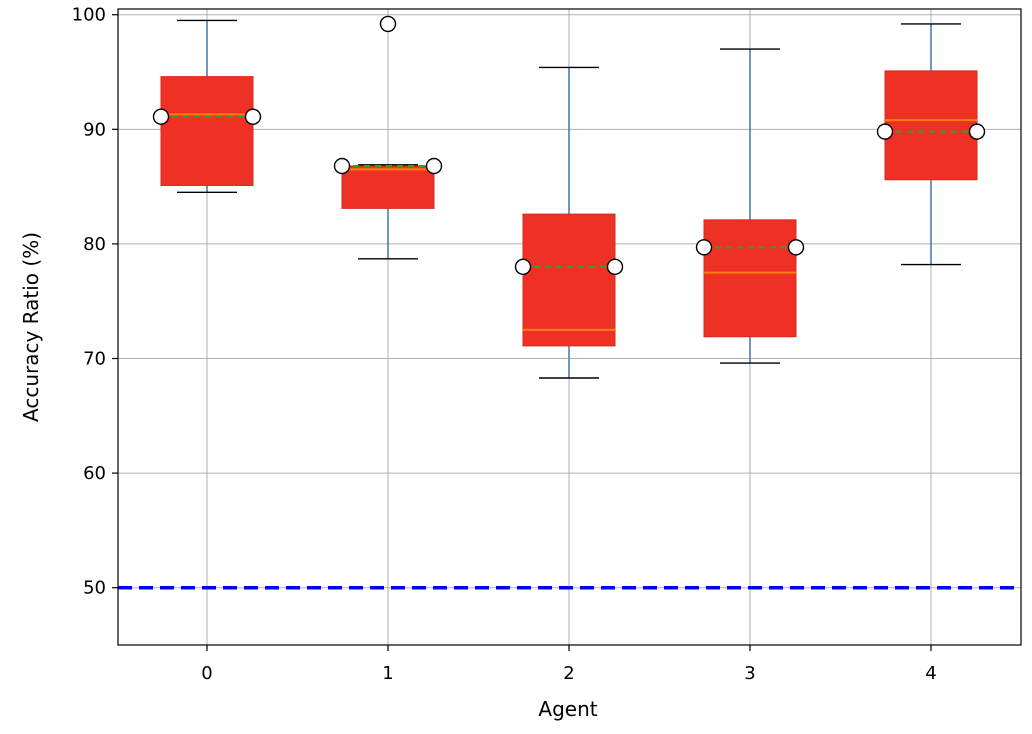  Describe the element at coordinates (31, 327) in the screenshot. I see `y-axis-label: Accuracy Ratio (%)` at that location.